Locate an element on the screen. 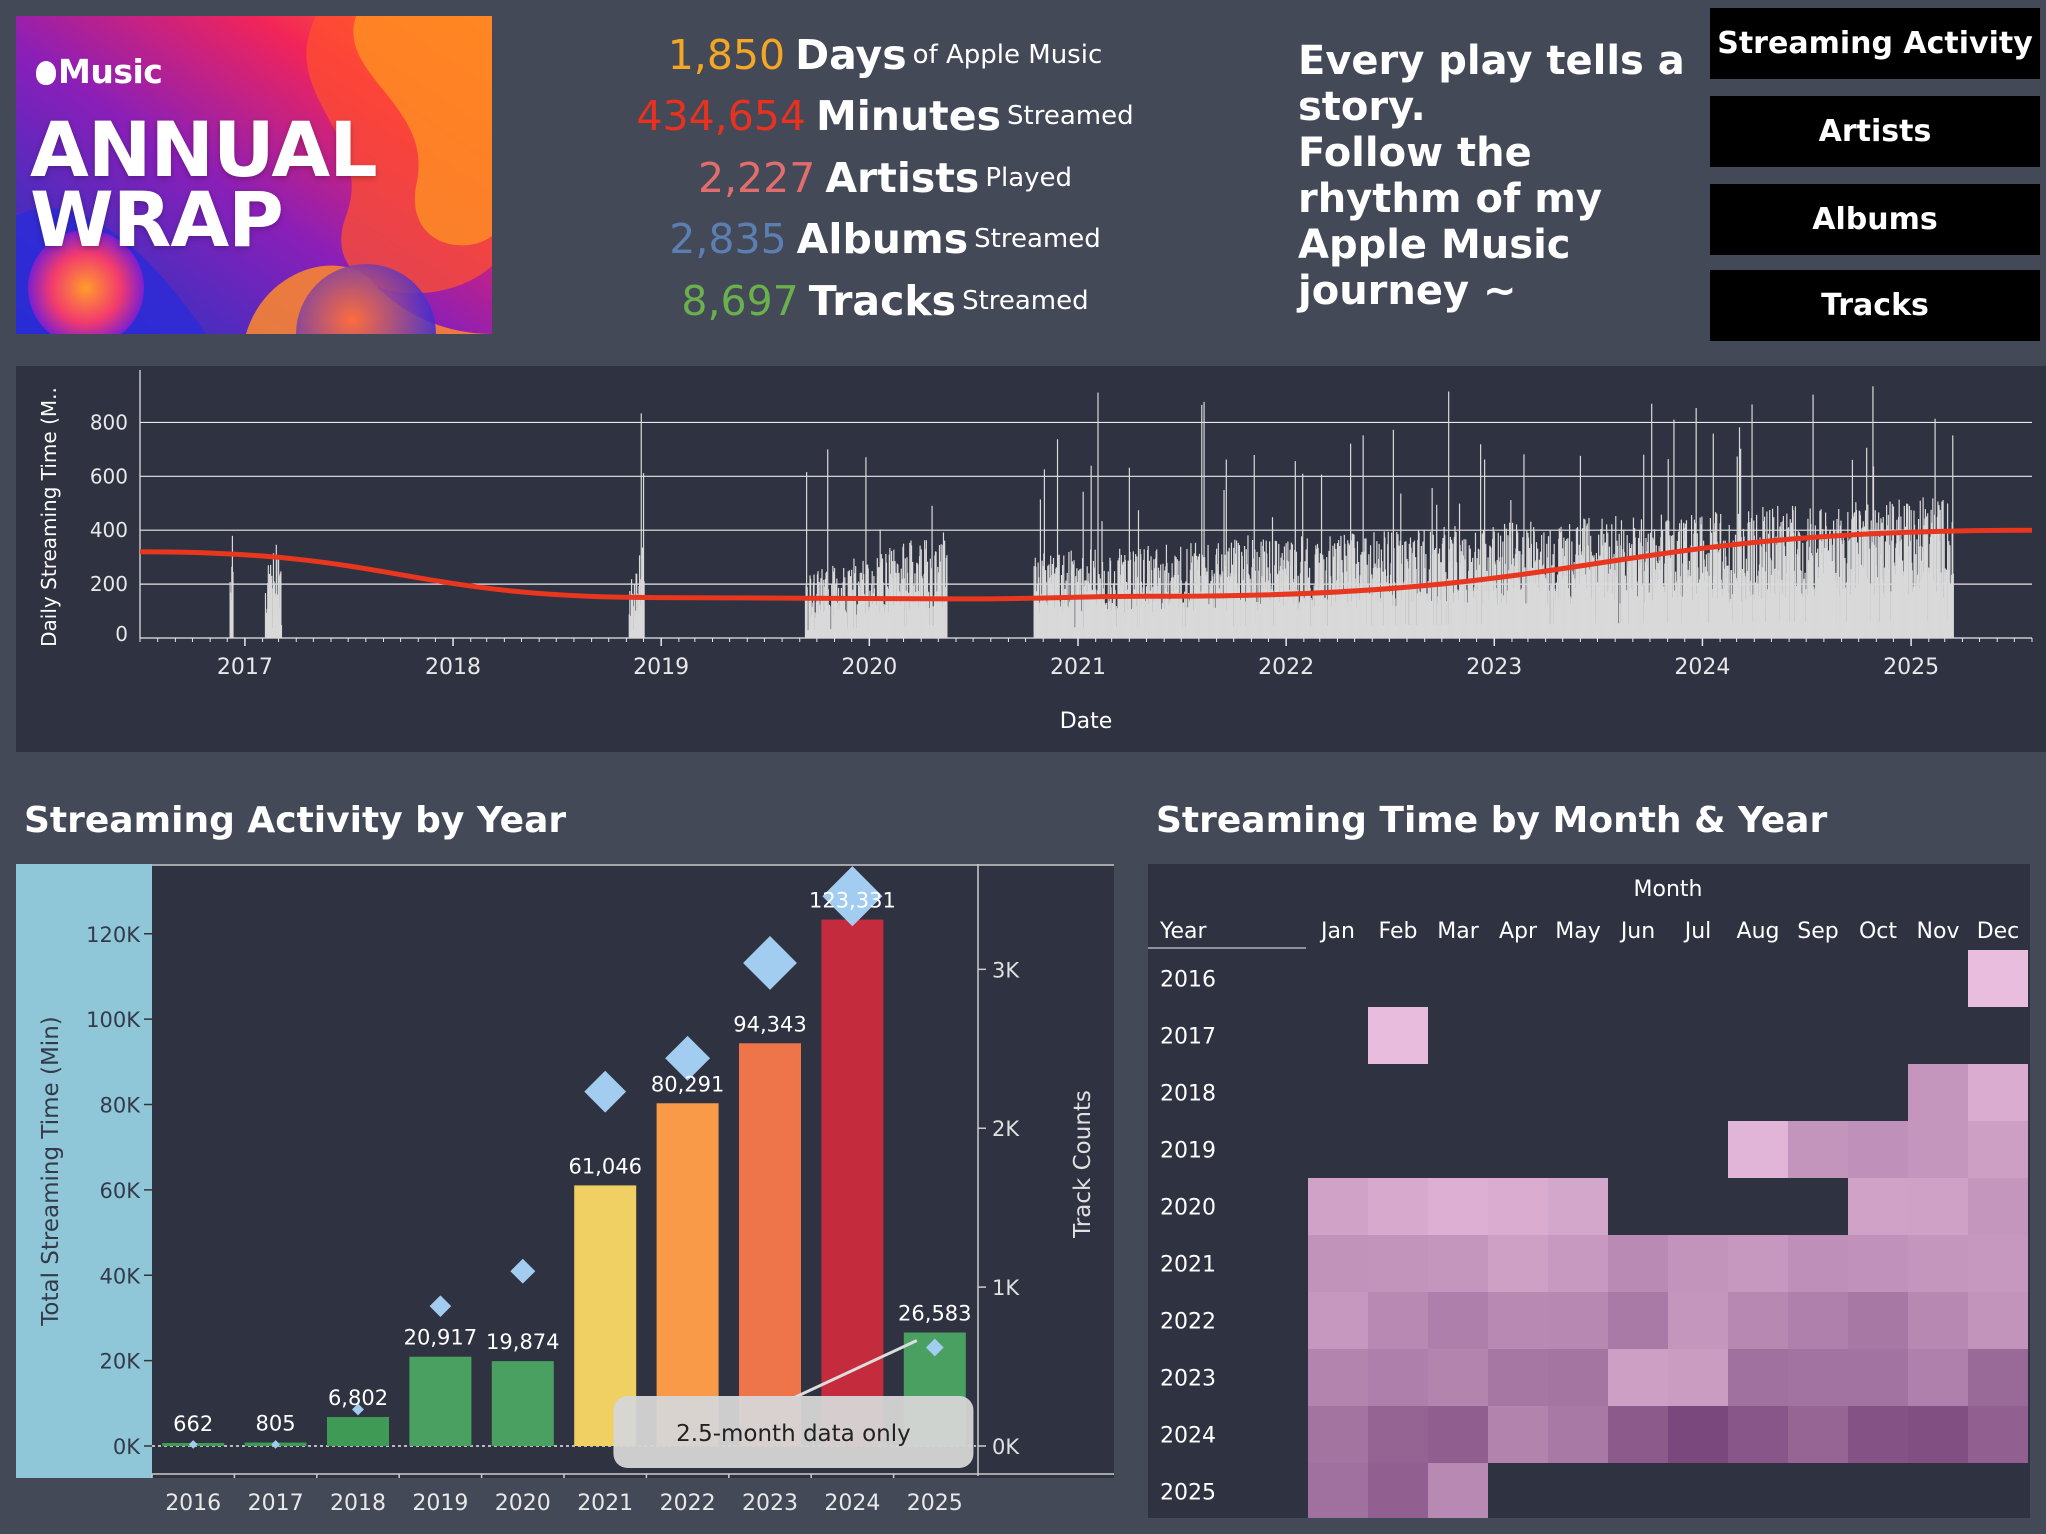  nav-albums-button: Albums is located at coordinates (1875, 219).